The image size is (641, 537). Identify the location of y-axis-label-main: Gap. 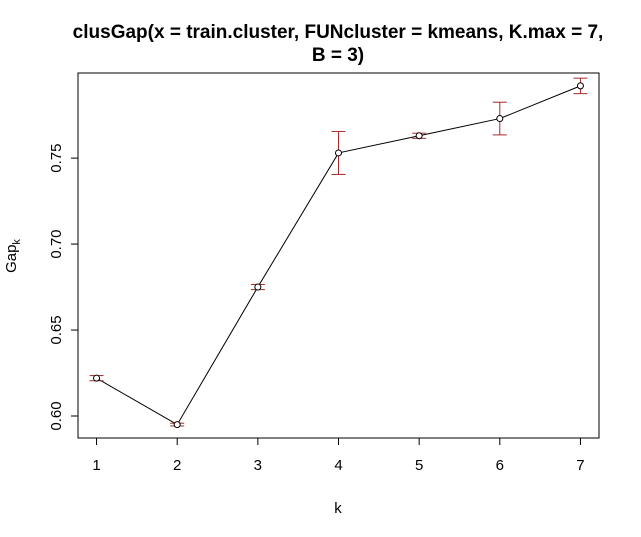
(11, 259).